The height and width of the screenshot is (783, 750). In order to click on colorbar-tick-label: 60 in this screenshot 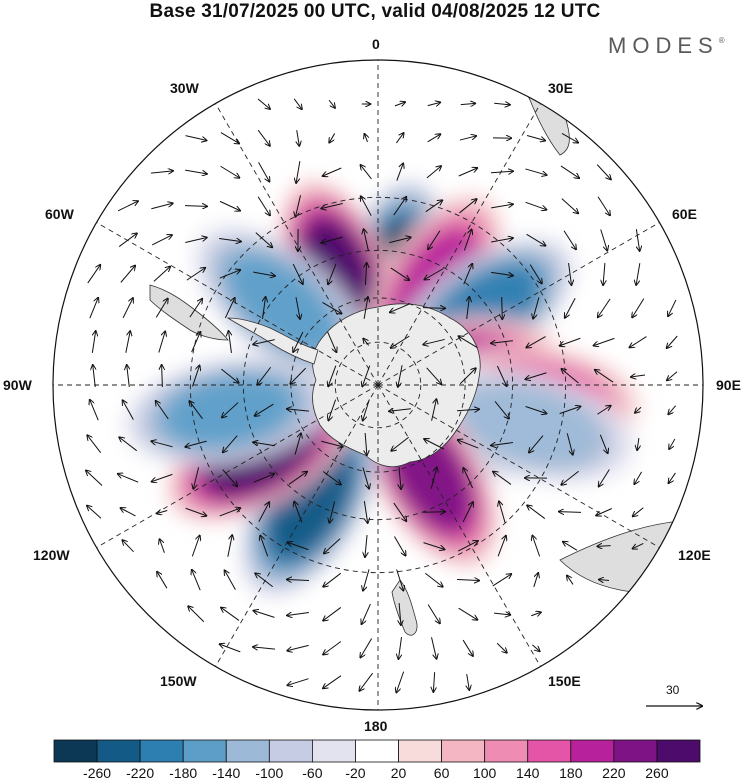, I will do `click(441, 773)`.